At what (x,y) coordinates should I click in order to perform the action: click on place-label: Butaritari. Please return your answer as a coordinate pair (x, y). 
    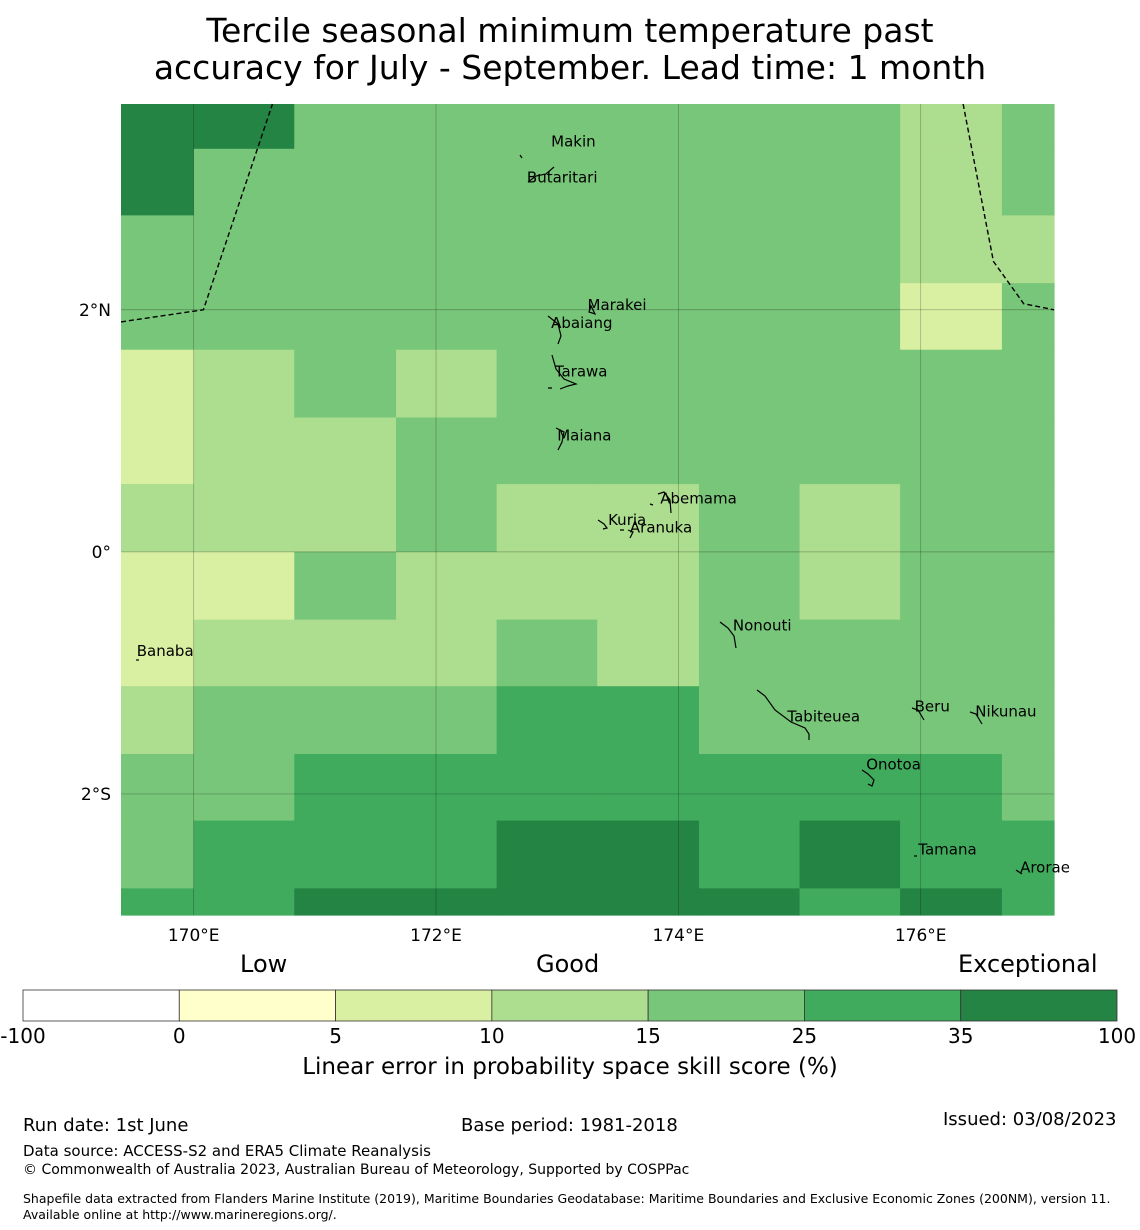
    Looking at the image, I should click on (562, 178).